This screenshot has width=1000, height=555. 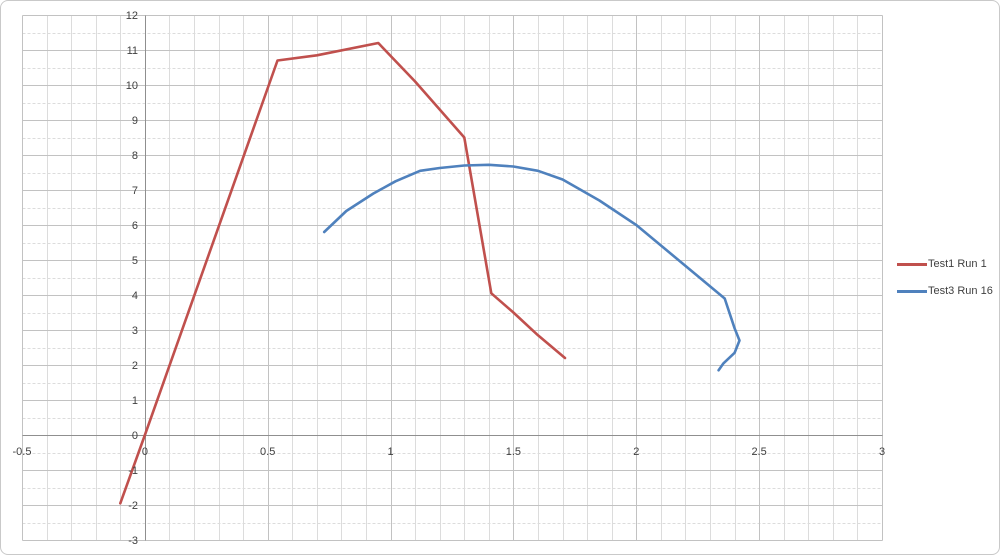 I want to click on svg-text: 11, so click(x=132, y=51).